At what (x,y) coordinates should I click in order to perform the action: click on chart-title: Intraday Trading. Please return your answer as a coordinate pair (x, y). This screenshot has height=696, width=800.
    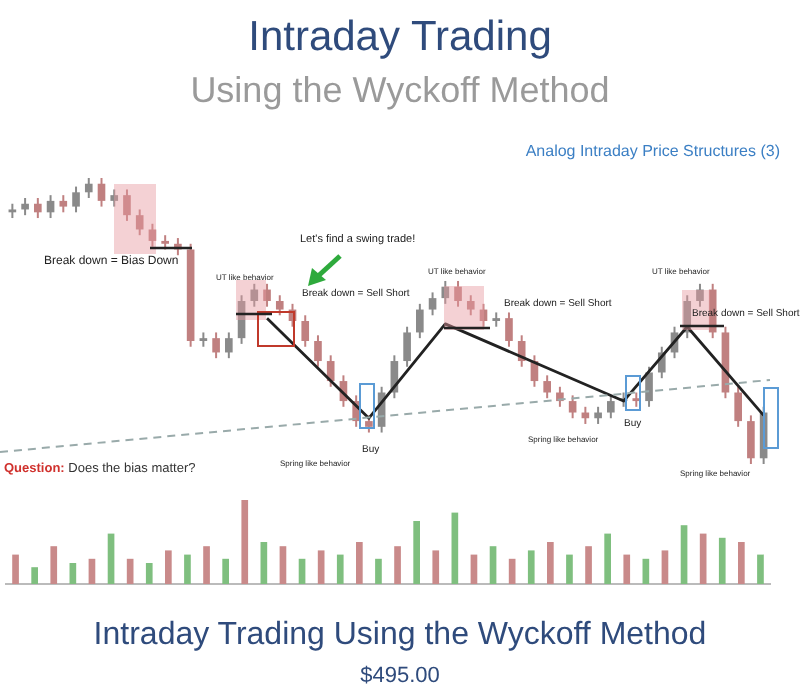
    Looking at the image, I should click on (400, 37).